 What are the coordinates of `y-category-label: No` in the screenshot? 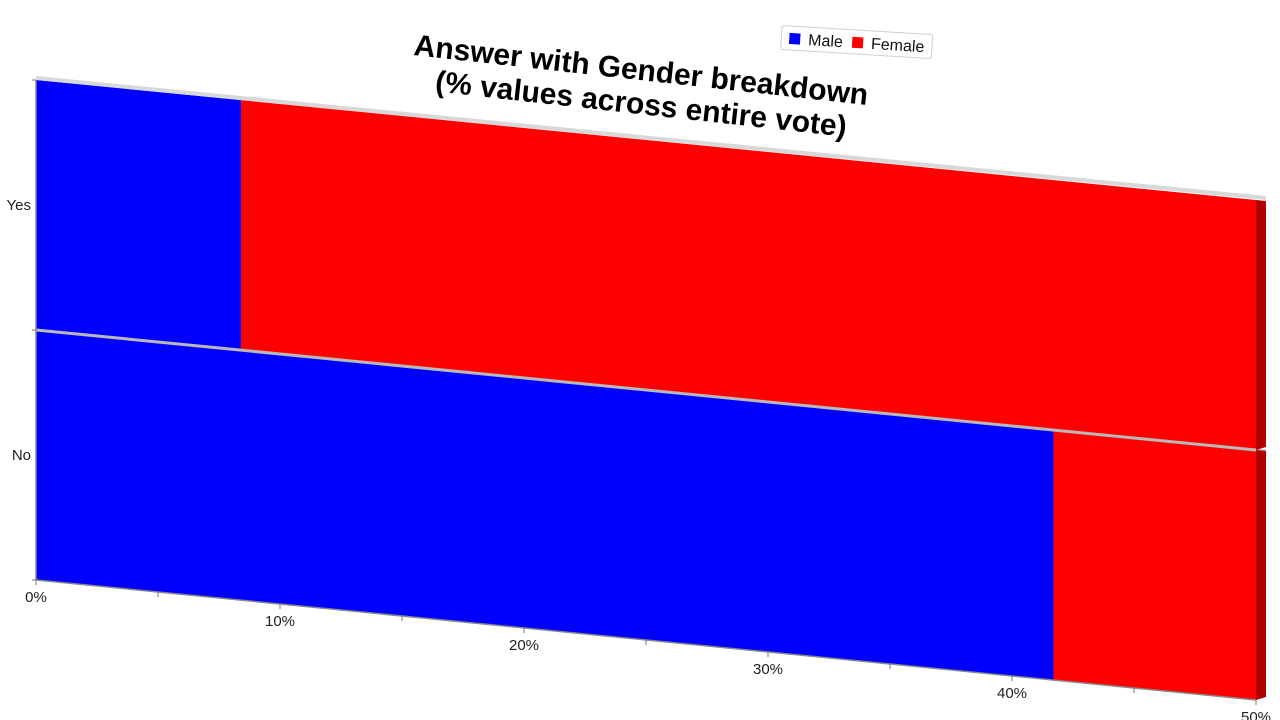 It's located at (21, 455).